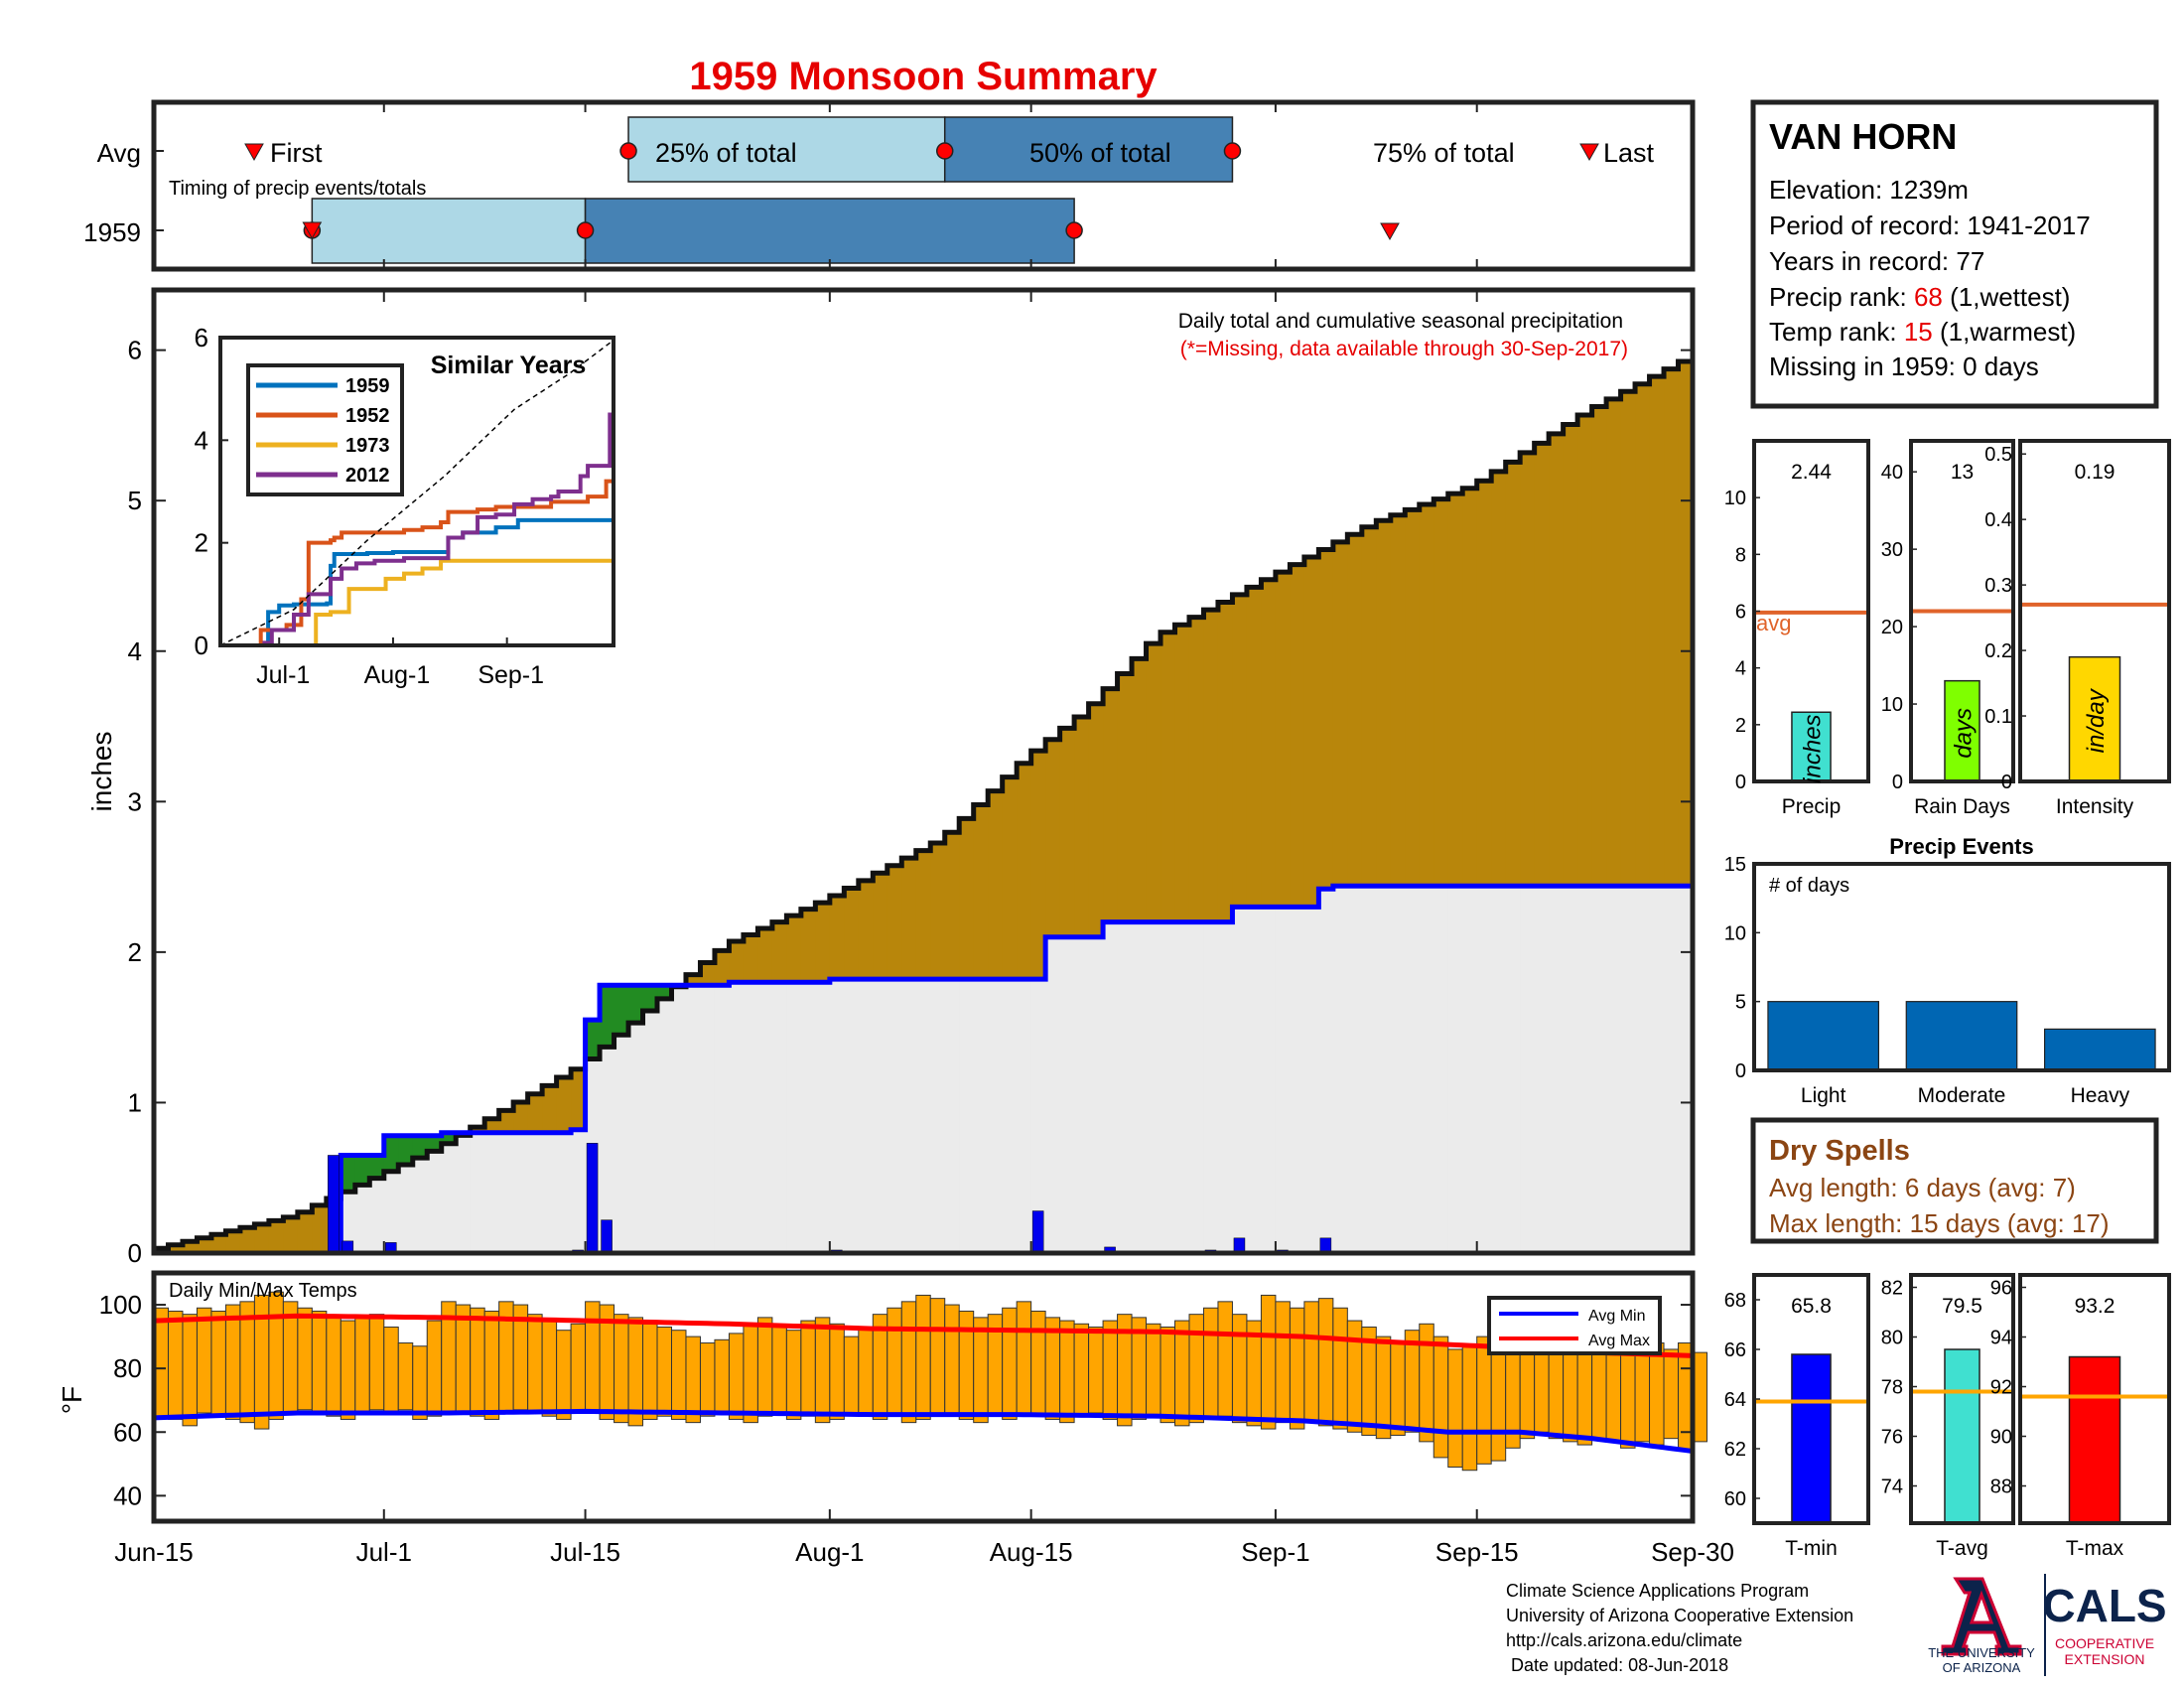 Image resolution: width=2184 pixels, height=1688 pixels. What do you see at coordinates (312, 230) in the screenshot?
I see `year-first-triangle` at bounding box center [312, 230].